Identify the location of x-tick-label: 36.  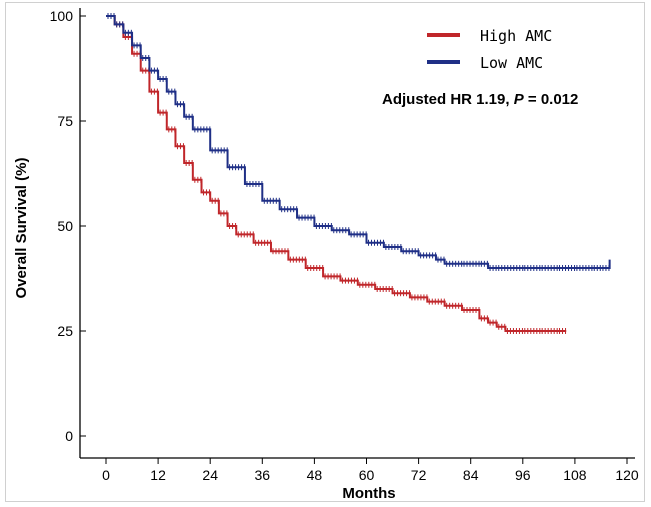
(263, 475).